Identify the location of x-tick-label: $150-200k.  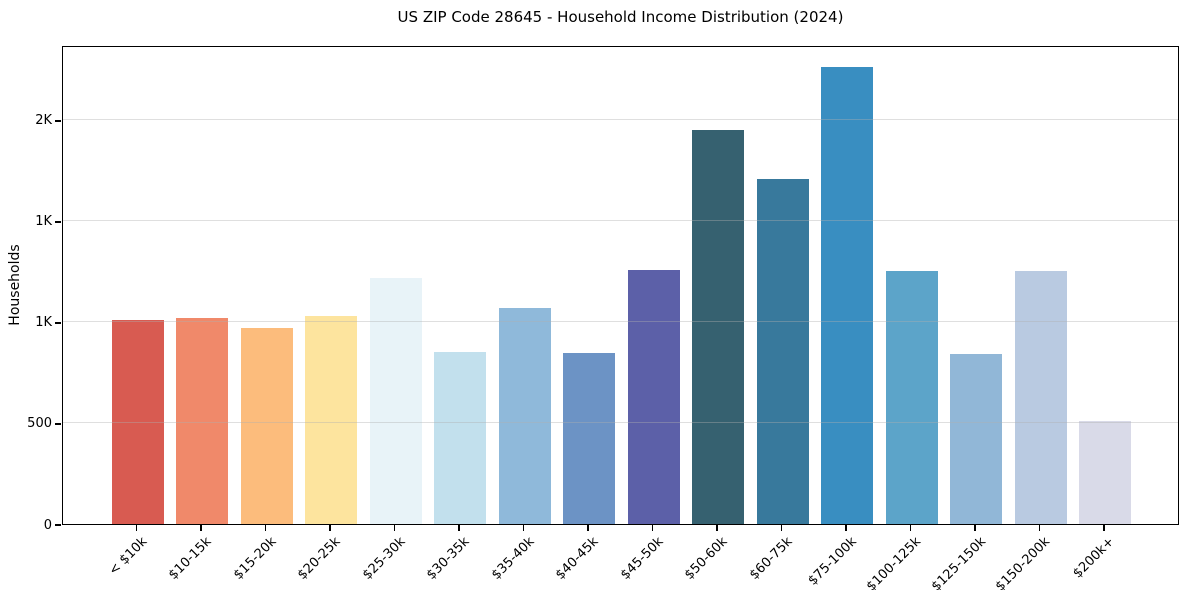
(1023, 562).